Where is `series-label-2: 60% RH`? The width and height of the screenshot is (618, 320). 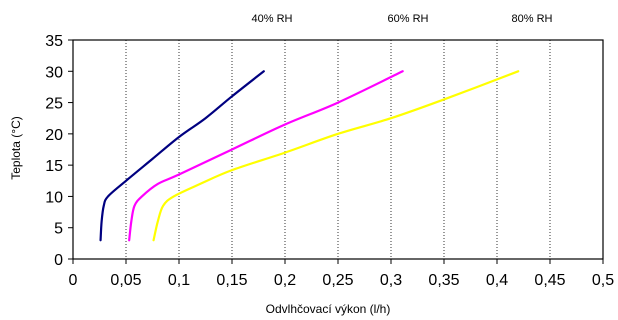 series-label-2: 60% RH is located at coordinates (408, 19).